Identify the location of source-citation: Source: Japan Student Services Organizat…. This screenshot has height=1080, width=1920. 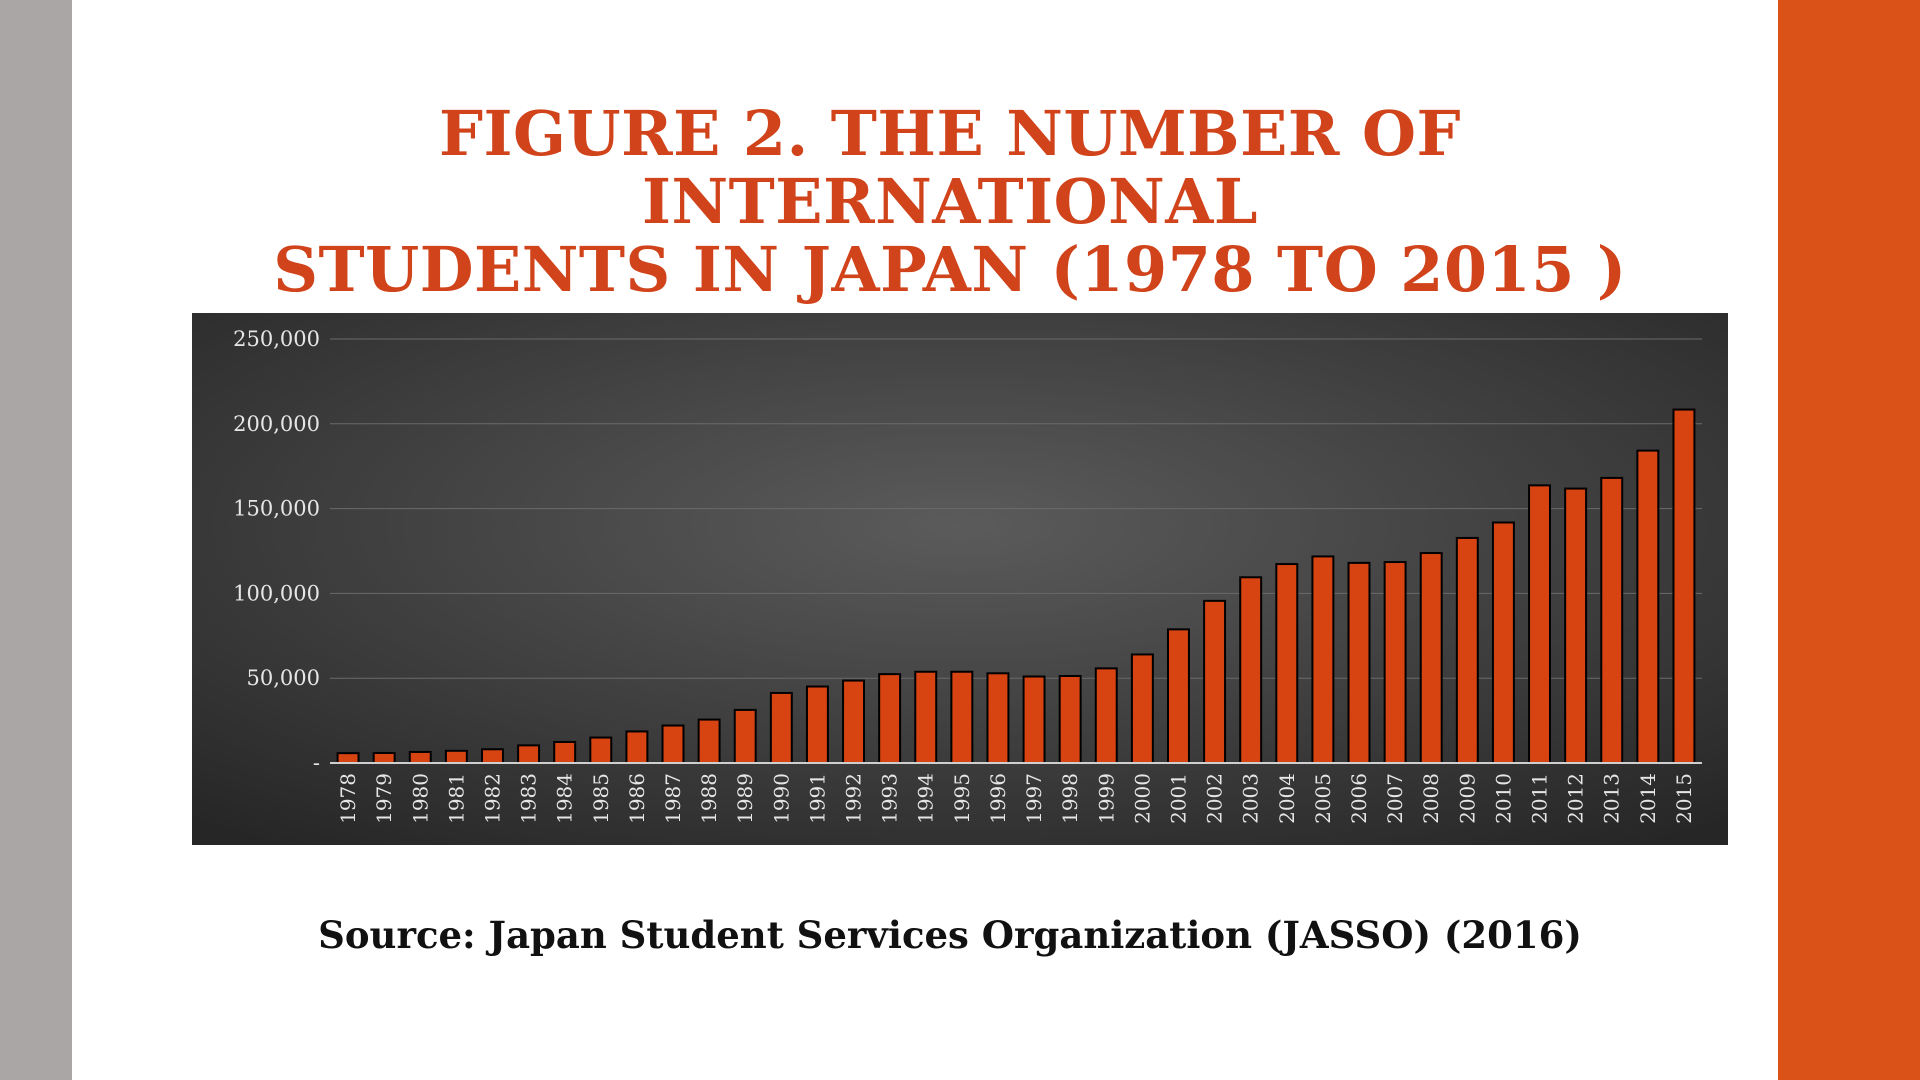
(950, 935).